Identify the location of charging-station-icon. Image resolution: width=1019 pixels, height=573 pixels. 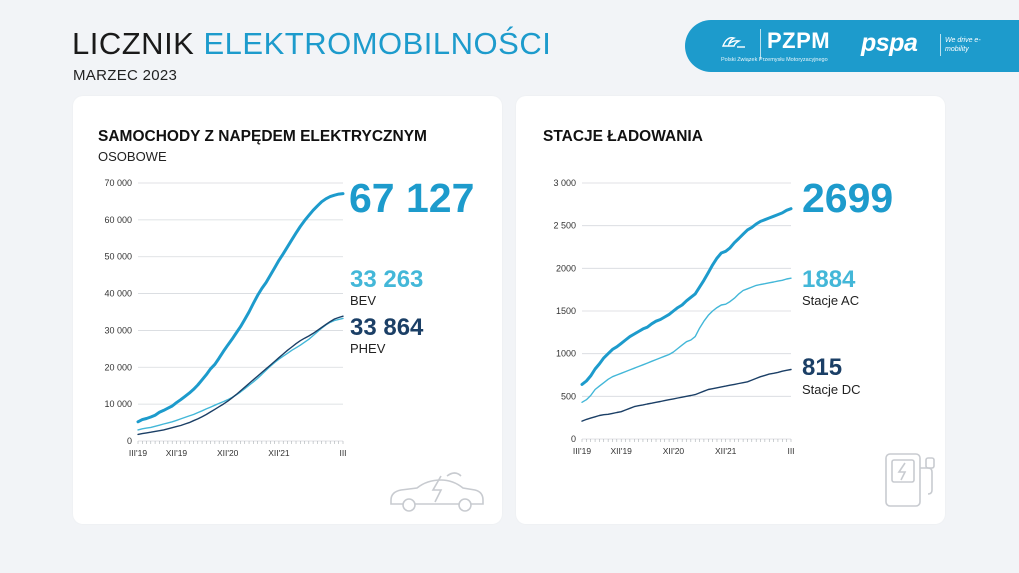
(910, 480).